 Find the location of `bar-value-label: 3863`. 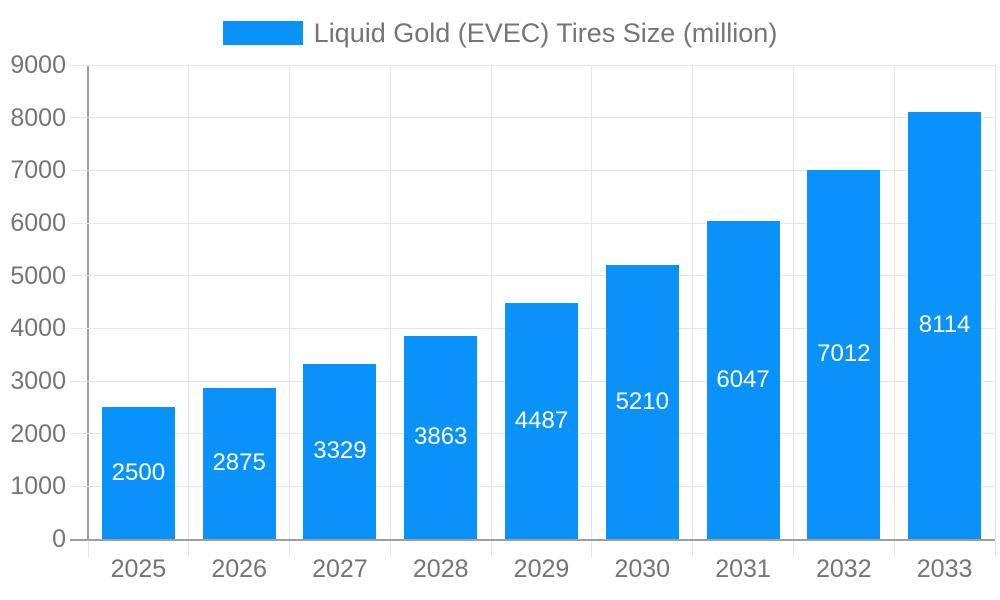

bar-value-label: 3863 is located at coordinates (441, 437).